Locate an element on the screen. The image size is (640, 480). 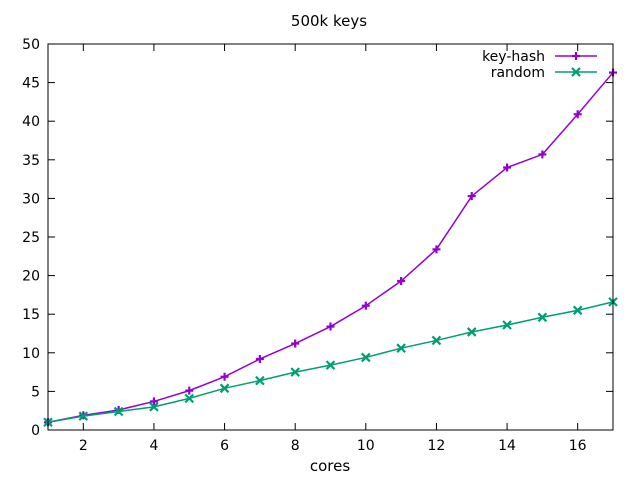
x-tick-label: 2 is located at coordinates (83, 446).